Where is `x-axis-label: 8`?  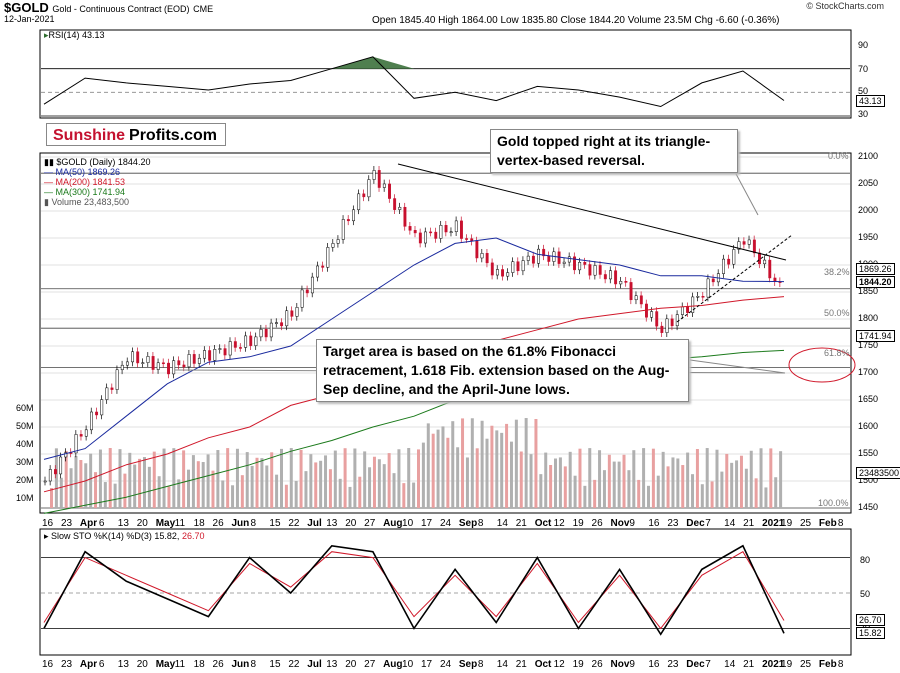
x-axis-label: 8 is located at coordinates (481, 664).